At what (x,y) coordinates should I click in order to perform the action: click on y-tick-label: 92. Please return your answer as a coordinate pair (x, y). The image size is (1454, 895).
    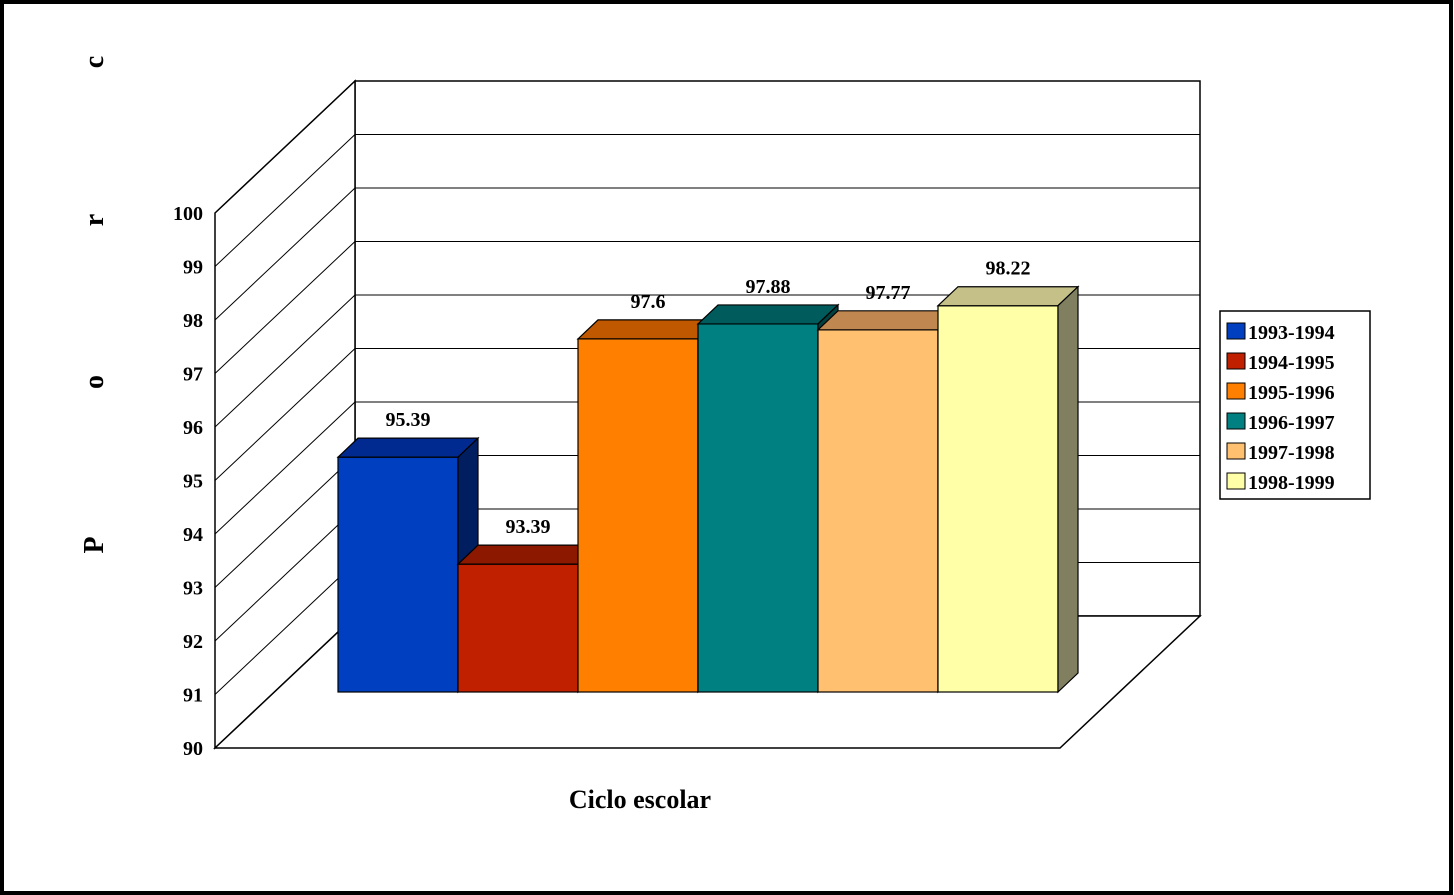
    Looking at the image, I should click on (193, 642).